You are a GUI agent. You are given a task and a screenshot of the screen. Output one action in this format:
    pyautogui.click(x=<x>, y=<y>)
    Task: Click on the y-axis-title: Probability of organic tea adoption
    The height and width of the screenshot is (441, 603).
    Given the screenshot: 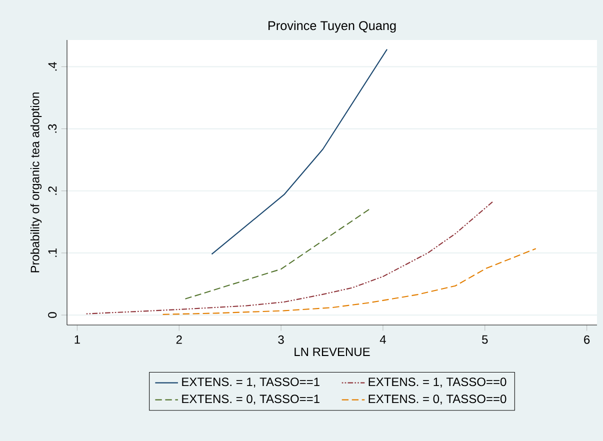 What is the action you would take?
    pyautogui.click(x=36, y=182)
    